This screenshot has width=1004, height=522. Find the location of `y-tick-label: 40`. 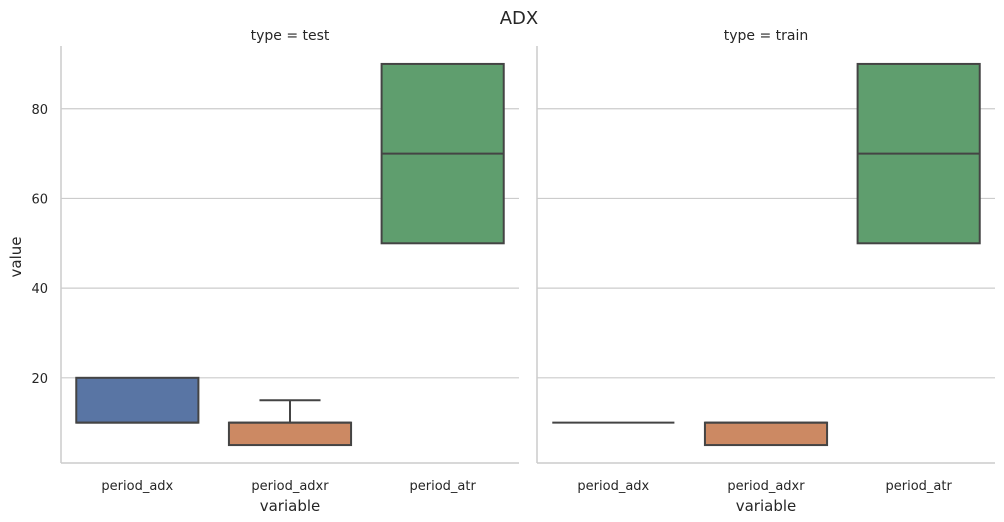

y-tick-label: 40 is located at coordinates (39, 289).